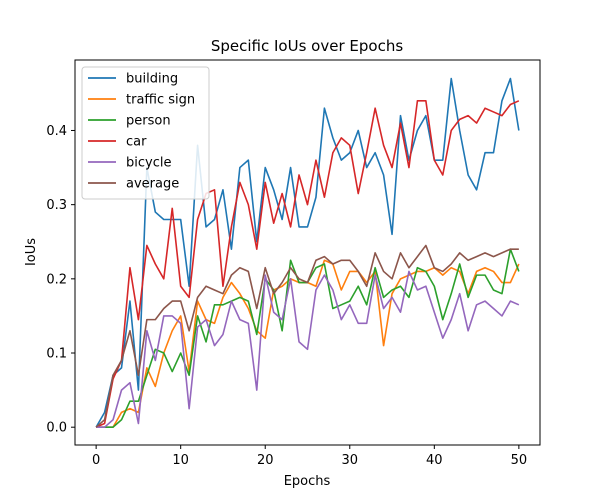 This screenshot has height=500, width=600. I want to click on x-tick-label: 50, so click(519, 460).